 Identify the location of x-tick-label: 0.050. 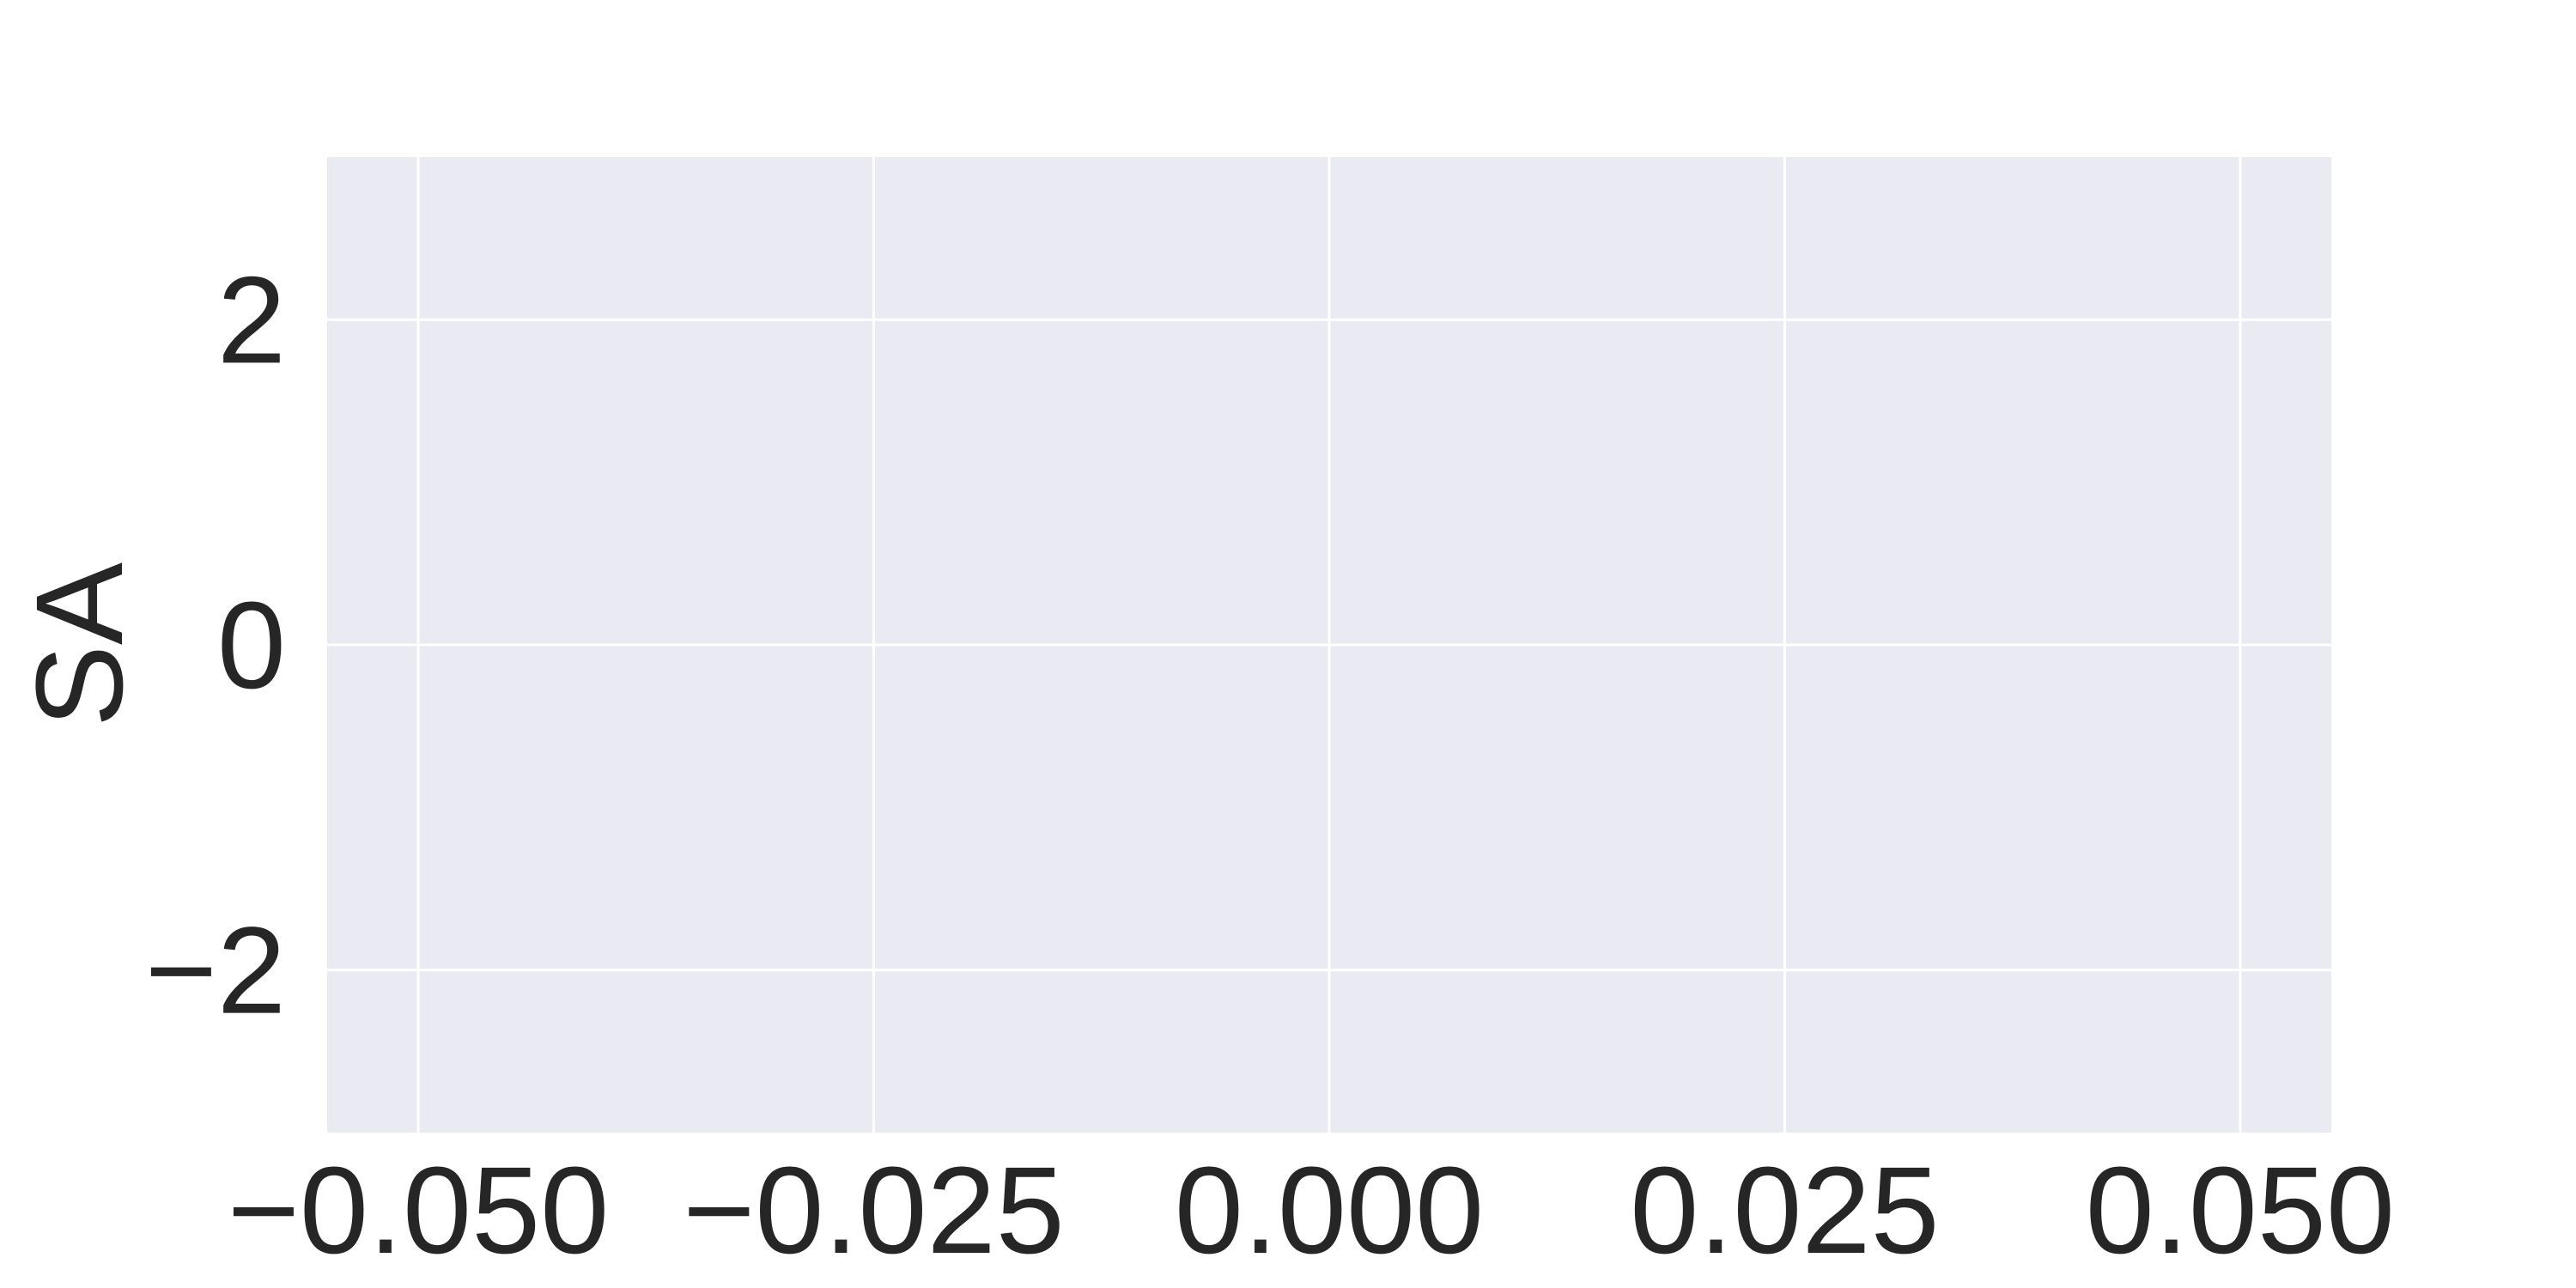
(2240, 1210).